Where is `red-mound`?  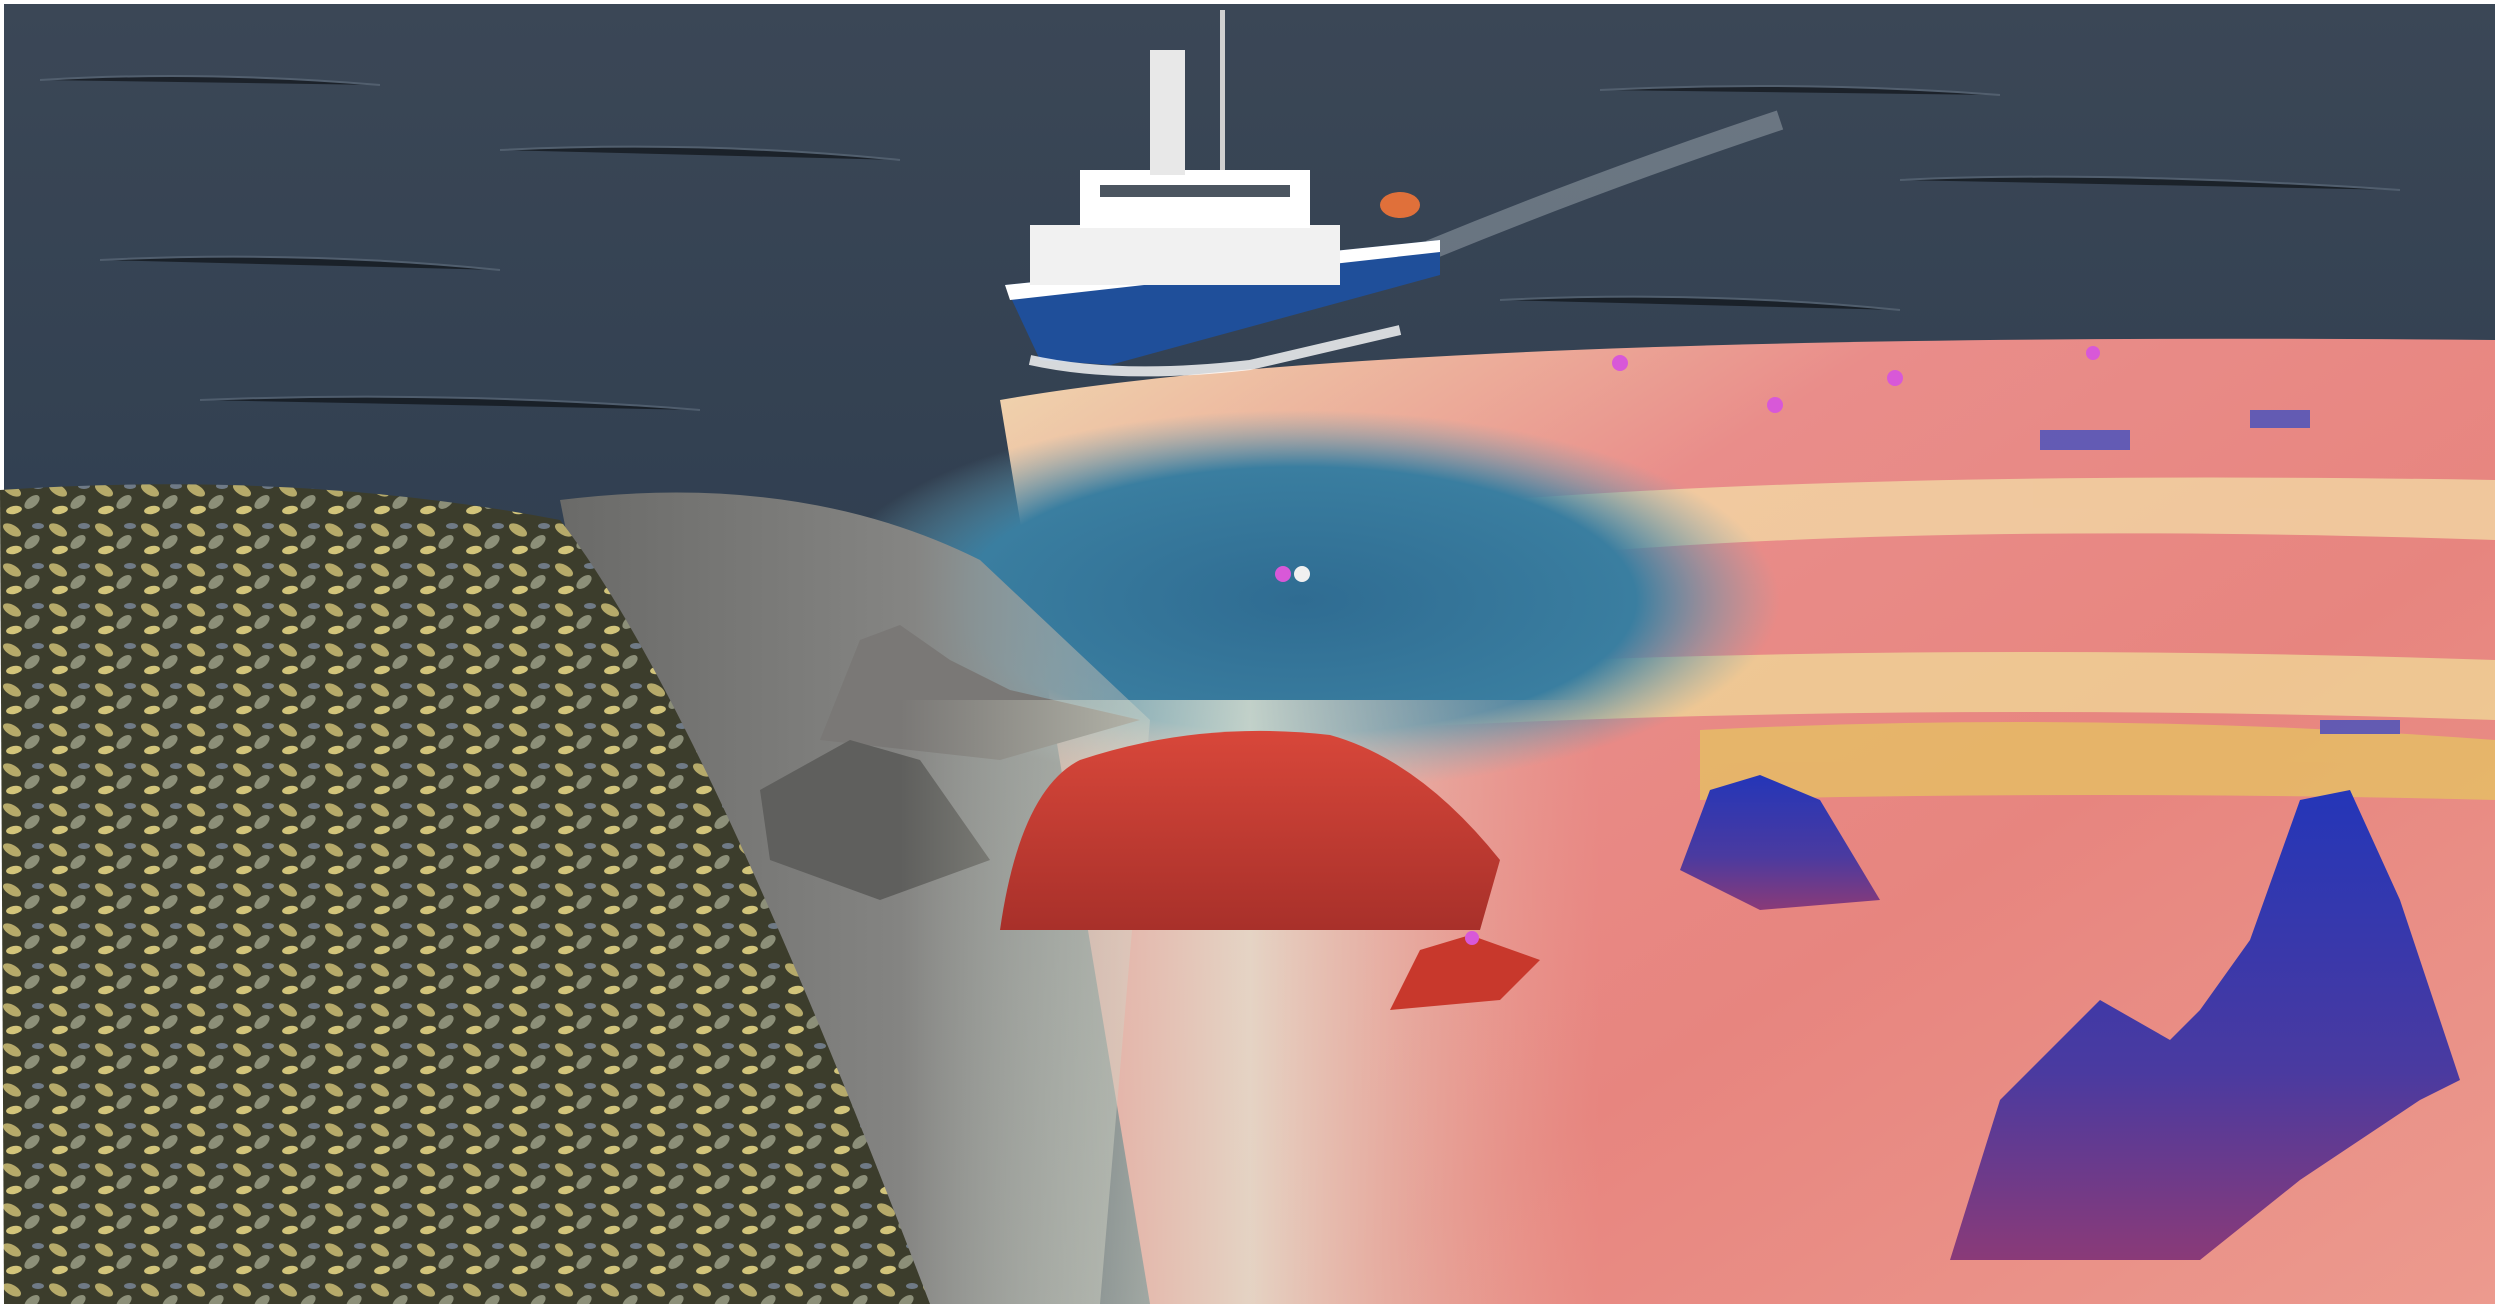 red-mound is located at coordinates (1250, 830).